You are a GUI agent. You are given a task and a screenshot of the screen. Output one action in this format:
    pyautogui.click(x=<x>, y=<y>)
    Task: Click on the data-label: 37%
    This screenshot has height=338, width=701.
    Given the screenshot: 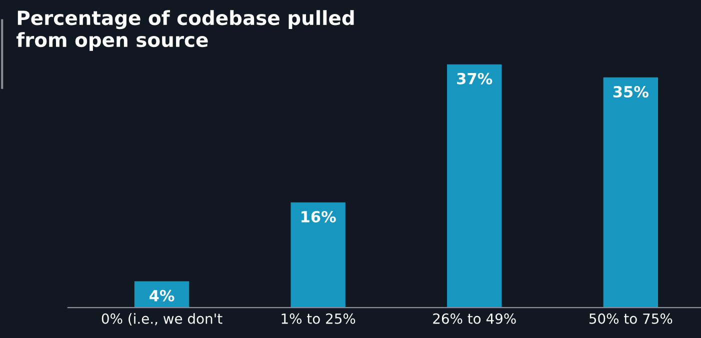 What is the action you would take?
    pyautogui.click(x=474, y=78)
    